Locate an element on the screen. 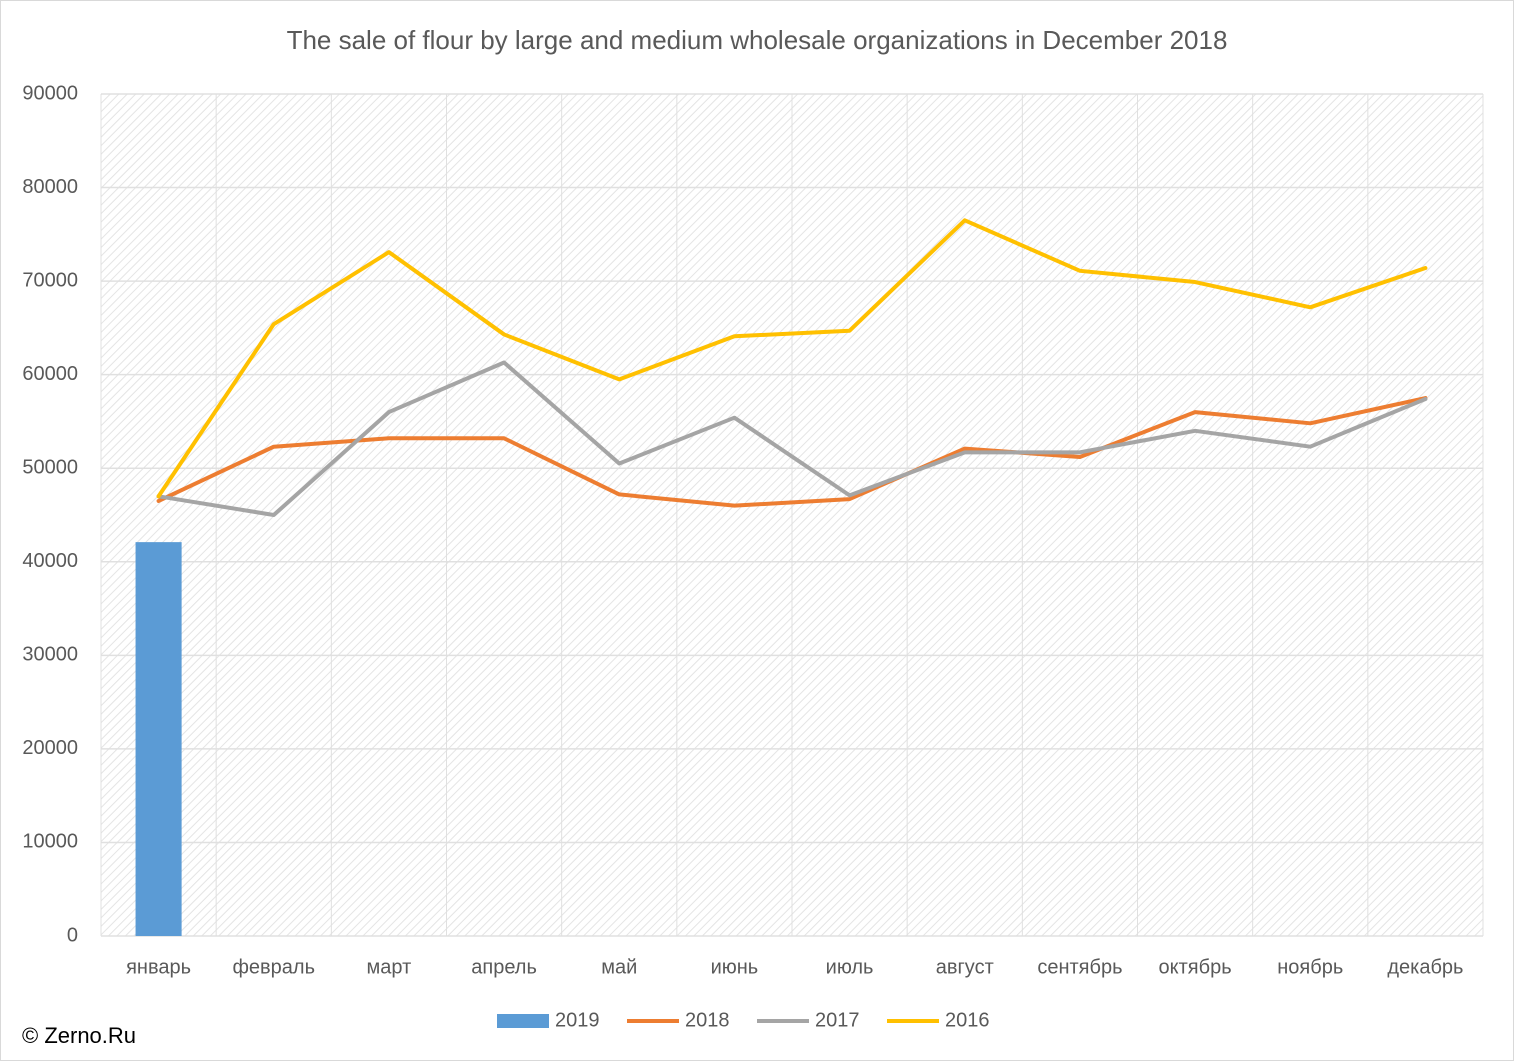 The width and height of the screenshot is (1514, 1061). x-tick-label: ноябрь is located at coordinates (1310, 967).